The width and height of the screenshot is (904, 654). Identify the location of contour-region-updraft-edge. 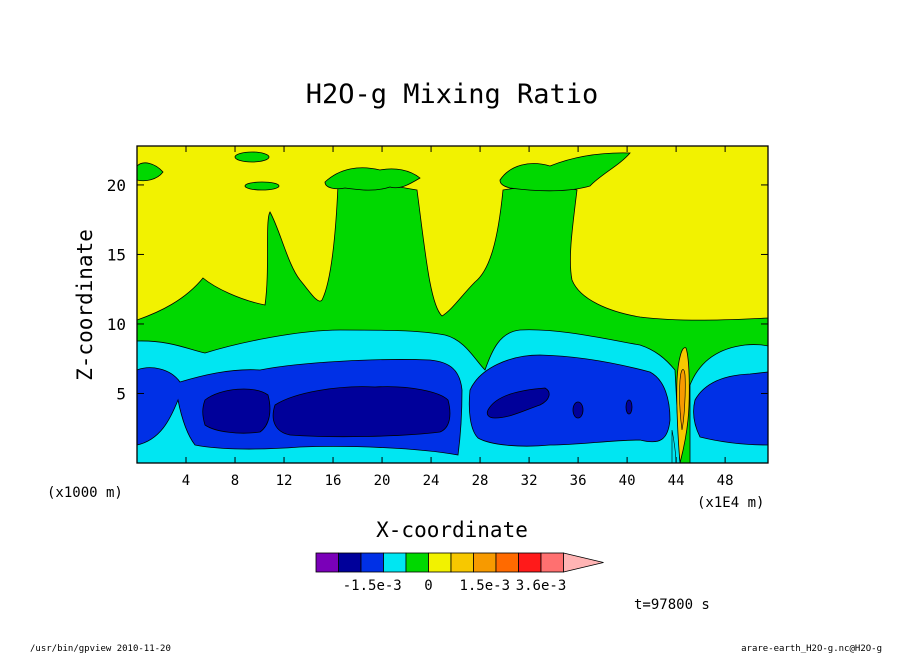
(674, 446).